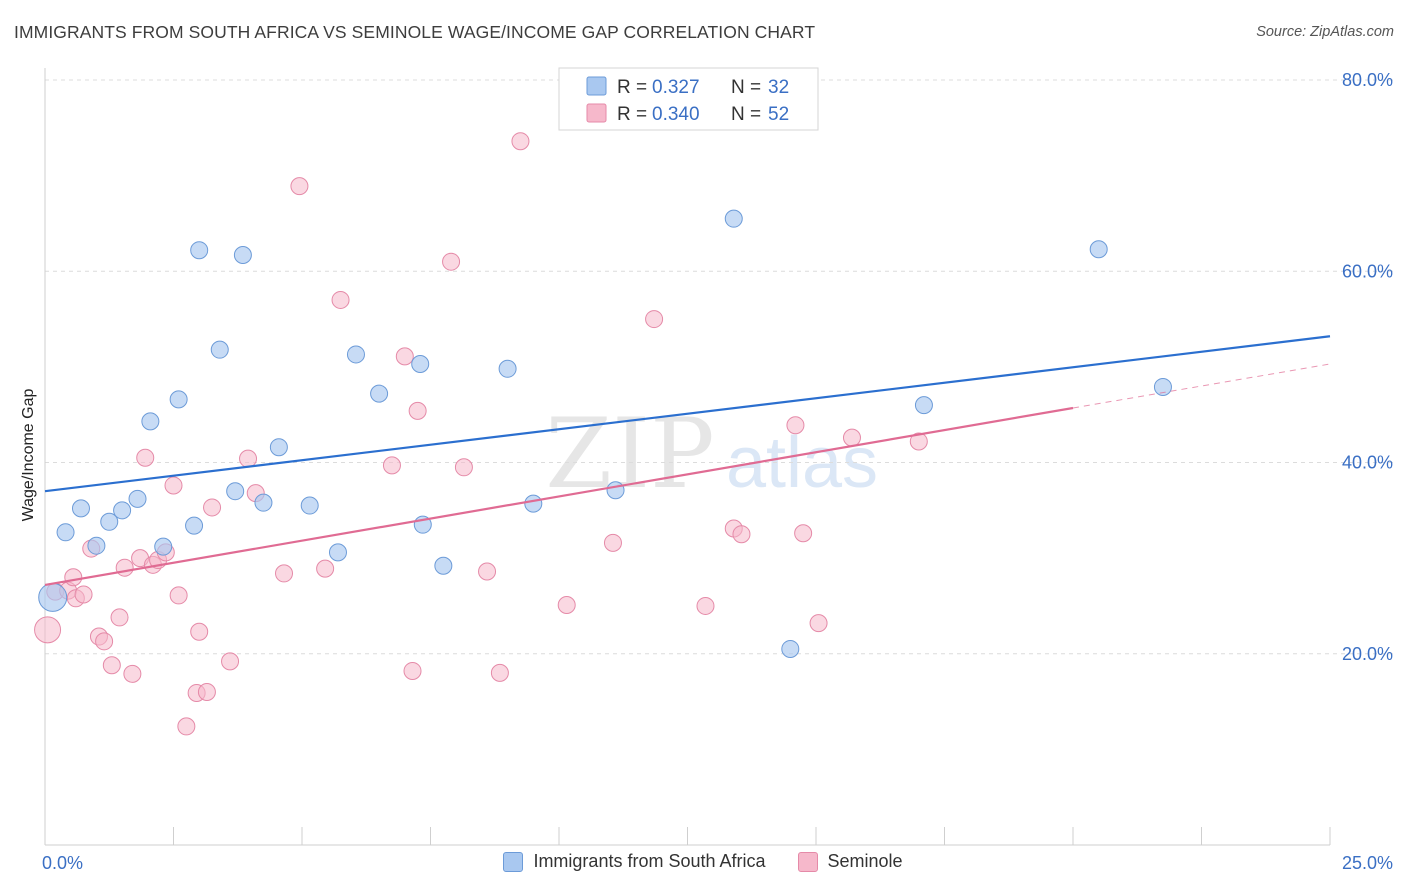 This screenshot has height=892, width=1406. I want to click on x-tick-label: 25.0%, so click(1367, 863).